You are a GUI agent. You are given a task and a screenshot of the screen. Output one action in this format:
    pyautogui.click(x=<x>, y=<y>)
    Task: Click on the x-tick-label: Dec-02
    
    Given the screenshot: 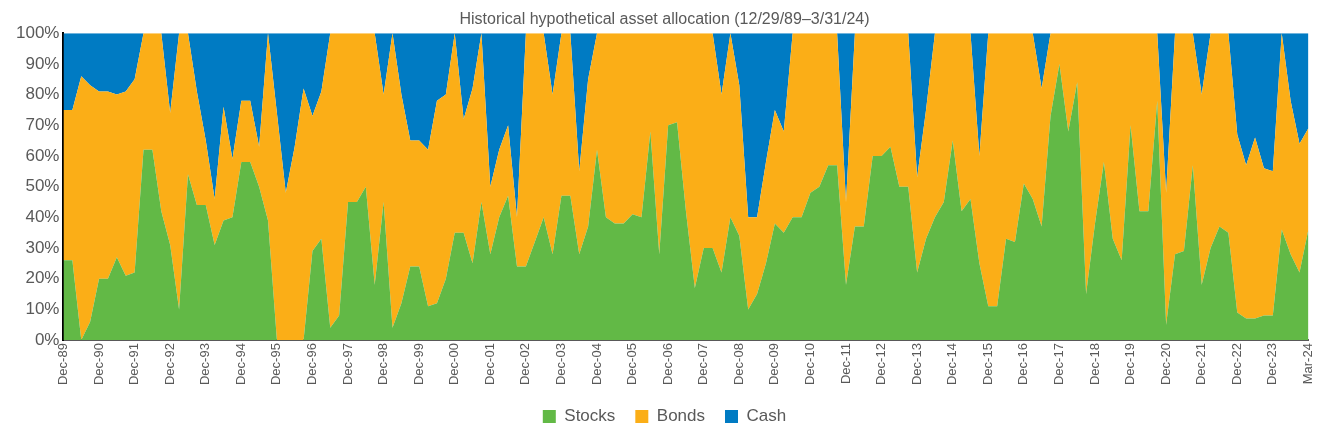 What is the action you would take?
    pyautogui.click(x=525, y=364)
    